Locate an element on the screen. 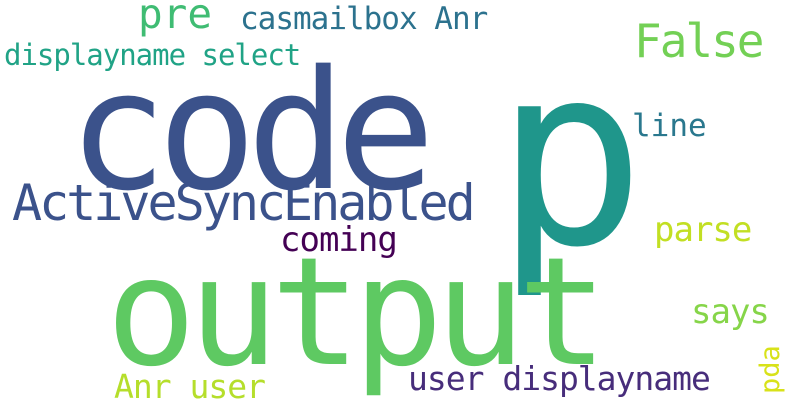 The image size is (800, 400). word-casmailbox-anr: casmailbox Anr is located at coordinates (364, 19).